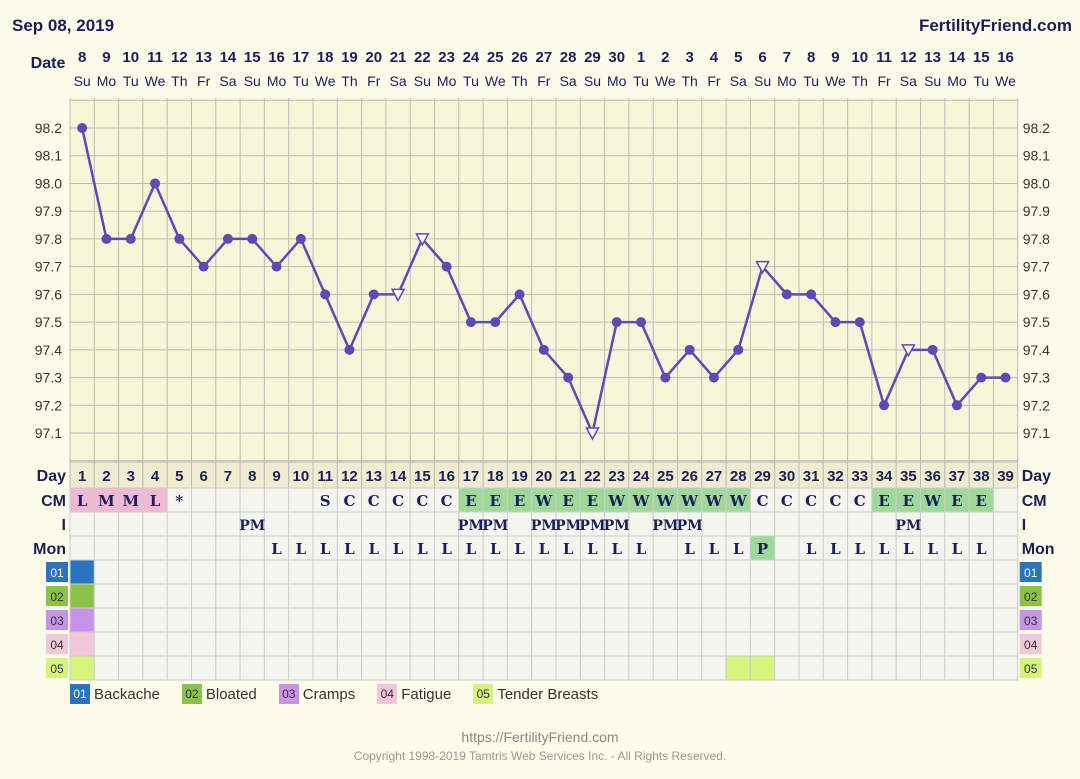  What do you see at coordinates (48, 183) in the screenshot?
I see `y-tick-label-left: 98.0` at bounding box center [48, 183].